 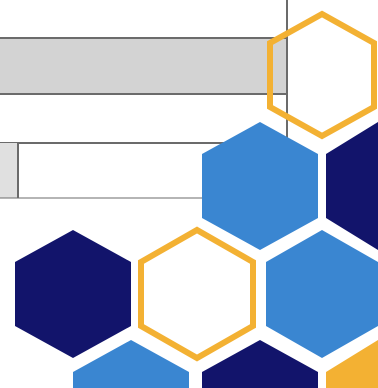 I want to click on hex-navy-left, so click(x=73, y=294).